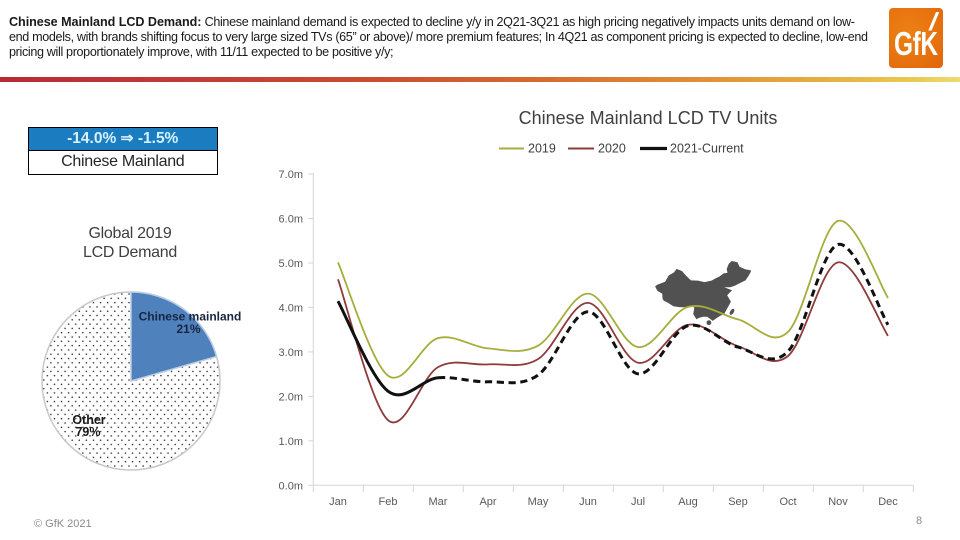 The image size is (960, 540). Describe the element at coordinates (291, 175) in the screenshot. I see `svg-text: 7.0m` at that location.